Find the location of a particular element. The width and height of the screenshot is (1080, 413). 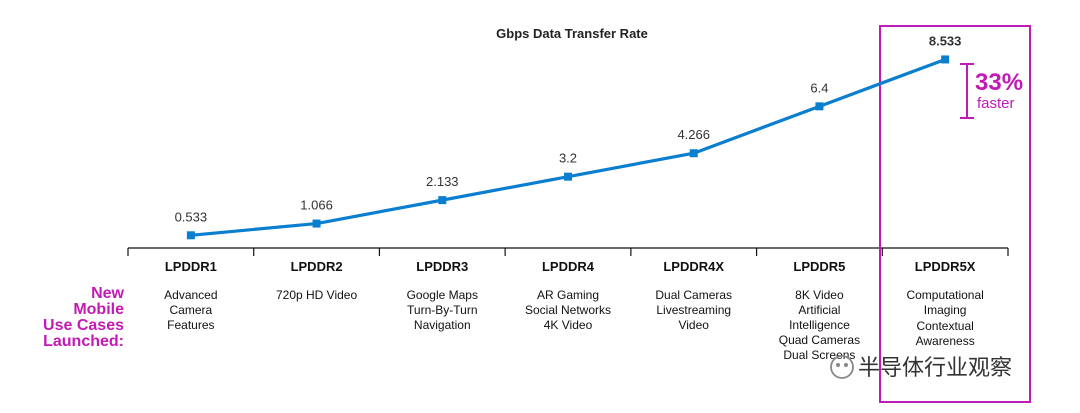

use-case-label: Google Maps is located at coordinates (442, 295).